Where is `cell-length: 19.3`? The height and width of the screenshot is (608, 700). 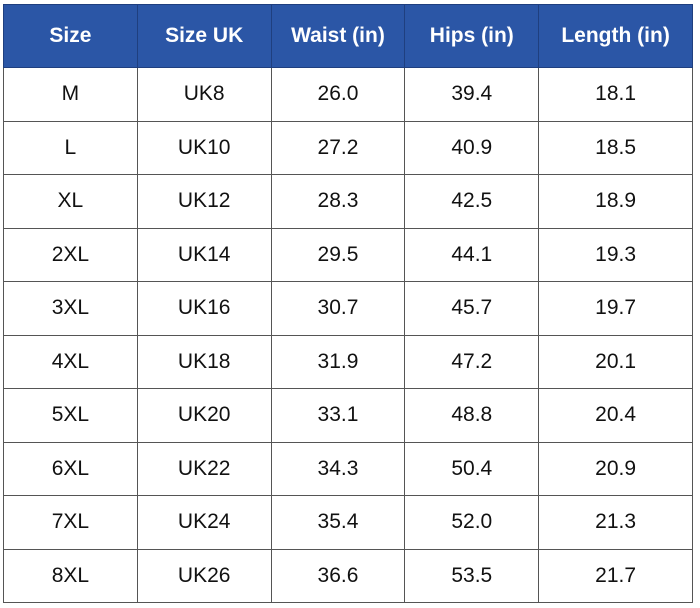
cell-length: 19.3 is located at coordinates (615, 254).